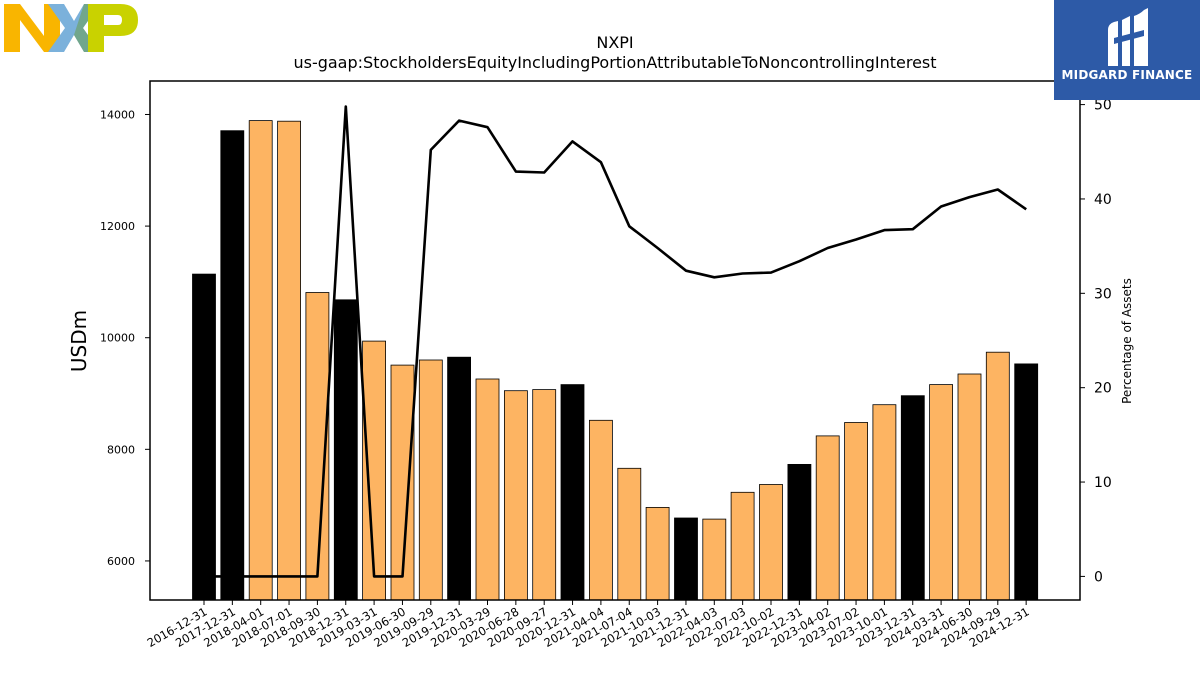  I want to click on y2-axis-label: Percentage of Assets, so click(1127, 341).